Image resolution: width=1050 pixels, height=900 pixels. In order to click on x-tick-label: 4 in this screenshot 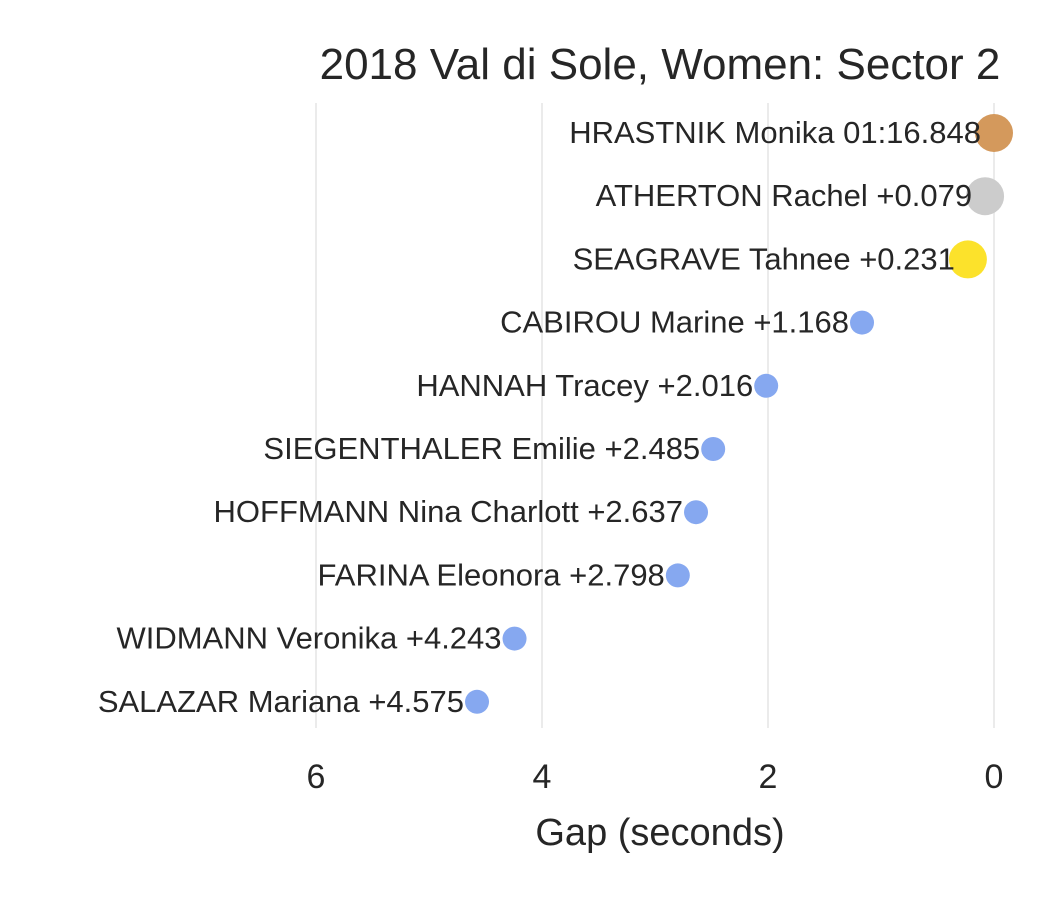, I will do `click(542, 777)`.